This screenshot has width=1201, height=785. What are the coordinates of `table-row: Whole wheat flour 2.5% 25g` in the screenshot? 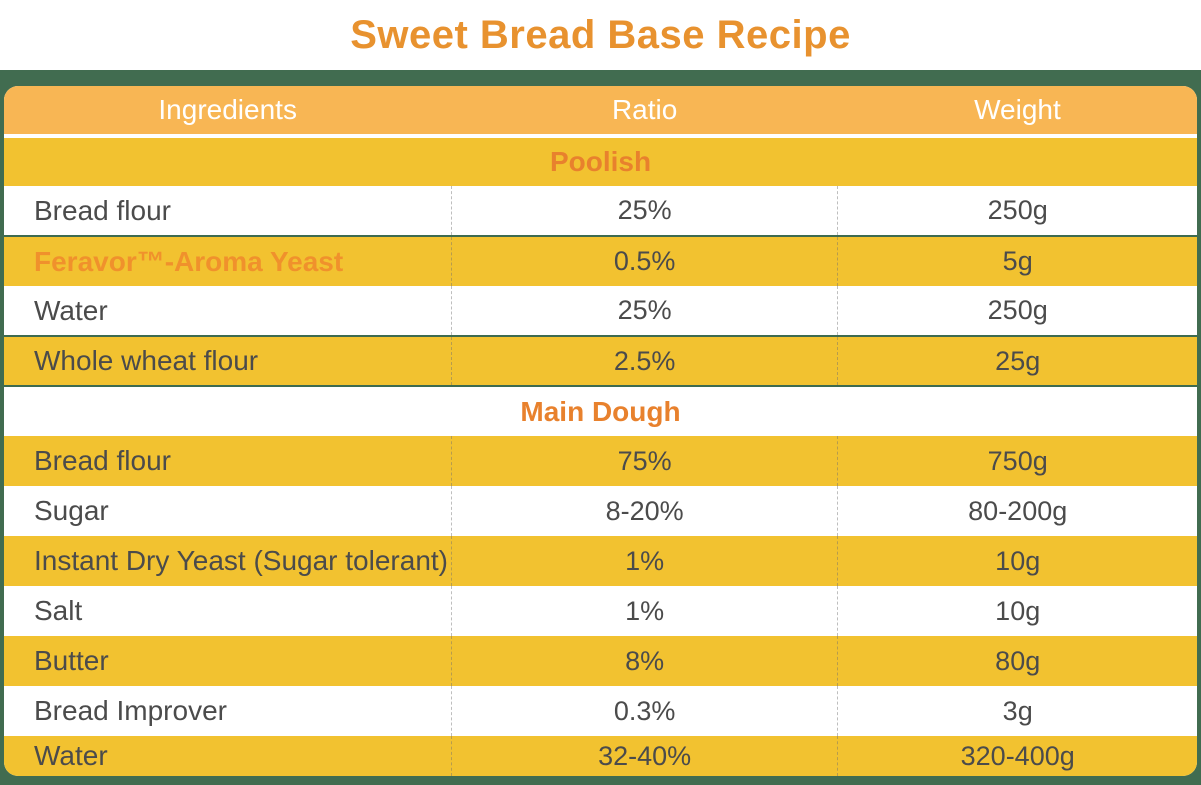 It's located at (600, 361).